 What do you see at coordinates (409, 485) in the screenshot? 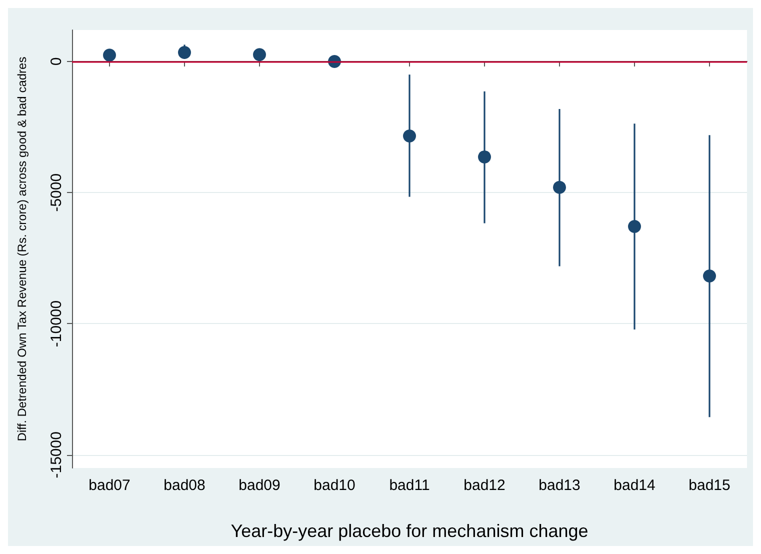
I see `x-tick-label: bad11` at bounding box center [409, 485].